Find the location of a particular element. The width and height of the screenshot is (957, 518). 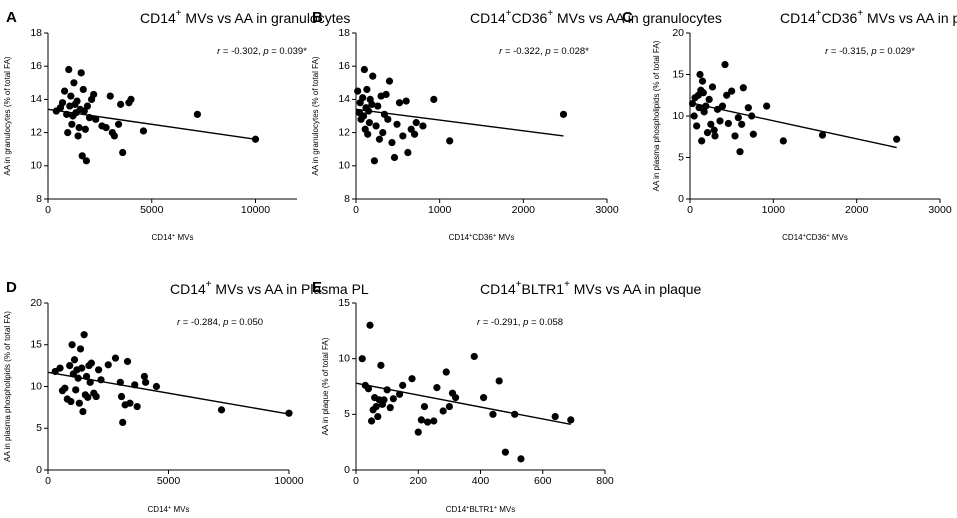

x-tick-label: 2000 is located at coordinates (524, 210).